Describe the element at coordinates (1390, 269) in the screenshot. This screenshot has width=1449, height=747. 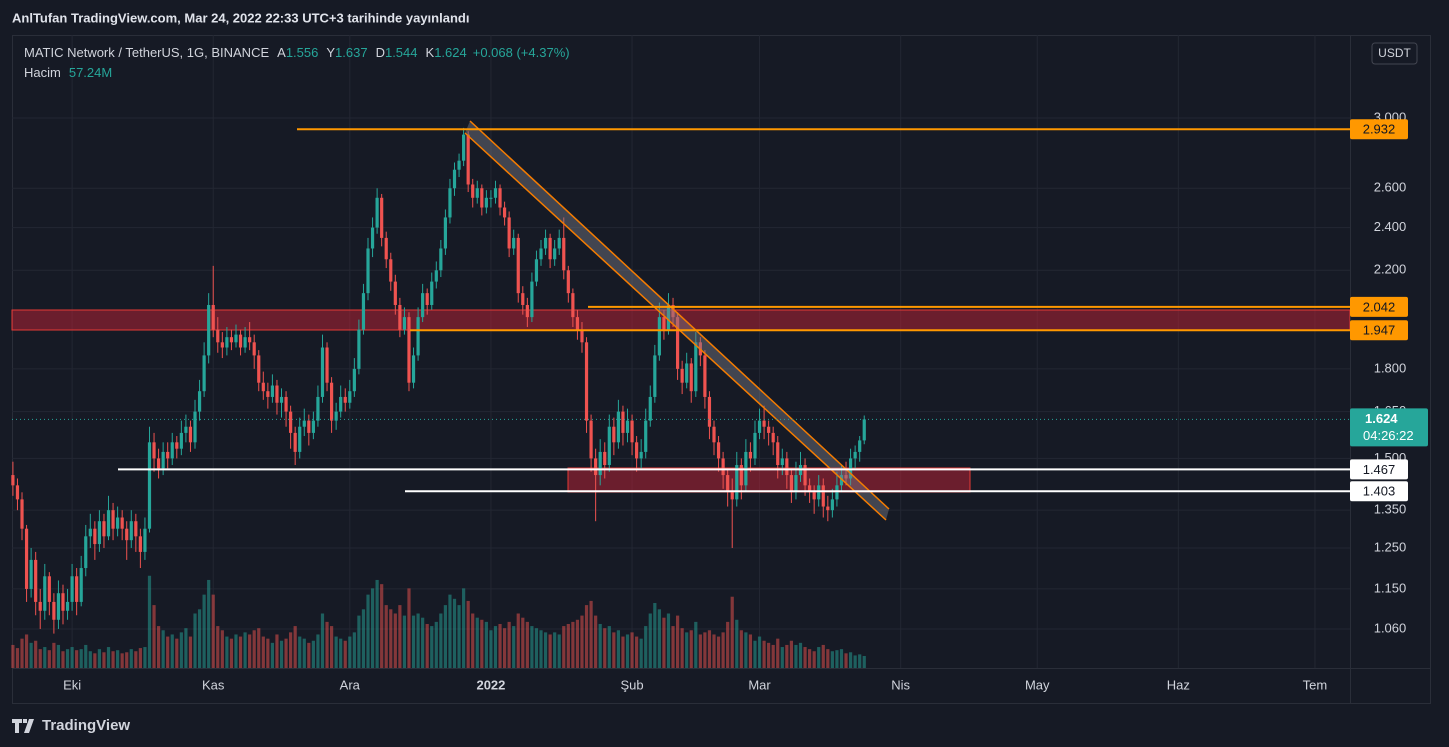
I see `y-tick-label: 2.200` at that location.